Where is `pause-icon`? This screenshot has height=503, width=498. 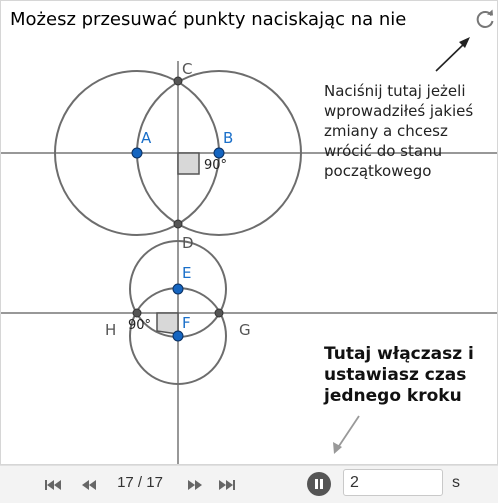
pause-icon is located at coordinates (319, 484).